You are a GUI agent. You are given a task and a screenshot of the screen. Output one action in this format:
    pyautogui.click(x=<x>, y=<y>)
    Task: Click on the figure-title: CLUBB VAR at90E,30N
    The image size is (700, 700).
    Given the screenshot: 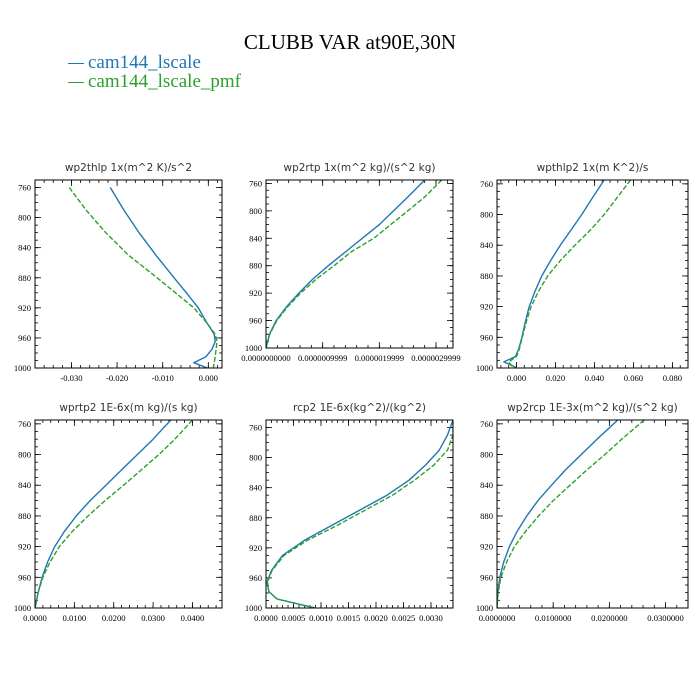 What is the action you would take?
    pyautogui.click(x=350, y=42)
    